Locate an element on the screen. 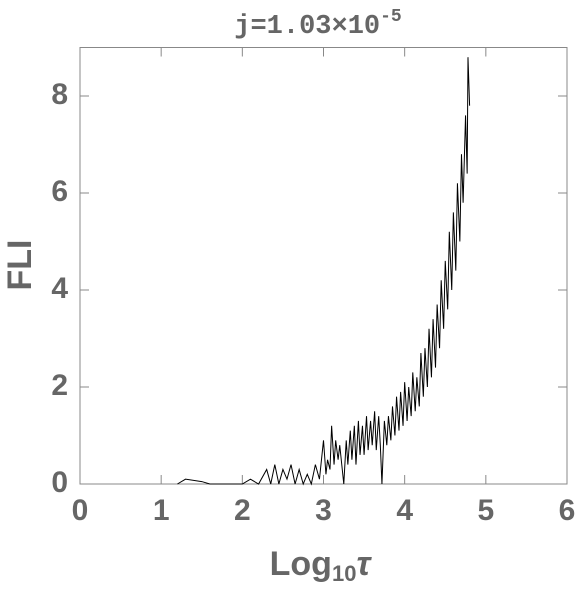 Image resolution: width=578 pixels, height=590 pixels. x-label-subscript: 10 is located at coordinates (344, 573).